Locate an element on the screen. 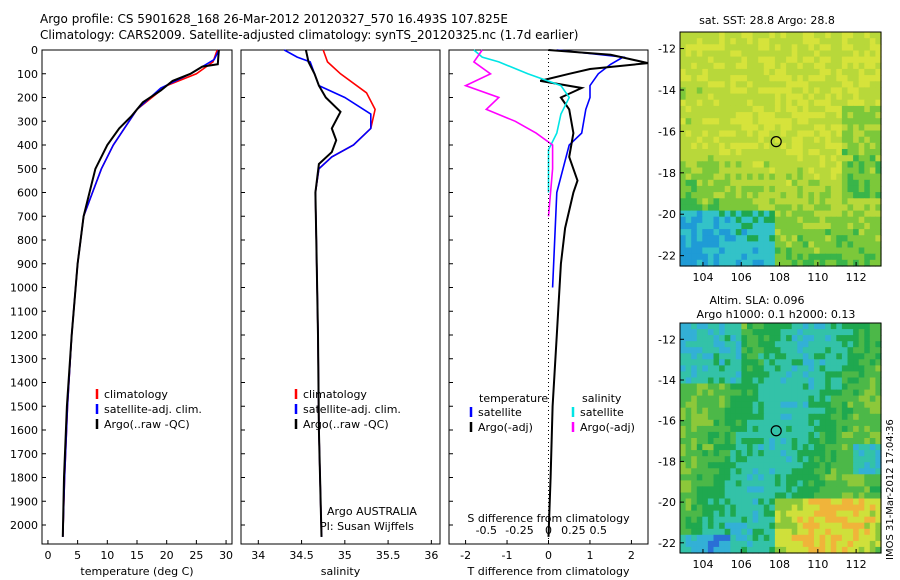  legend-title-salinity: salinity is located at coordinates (602, 398).